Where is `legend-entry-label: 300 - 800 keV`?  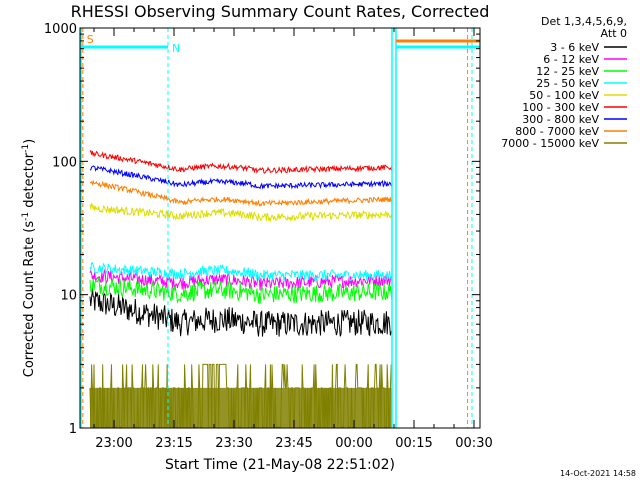 legend-entry-label: 300 - 800 keV is located at coordinates (560, 119).